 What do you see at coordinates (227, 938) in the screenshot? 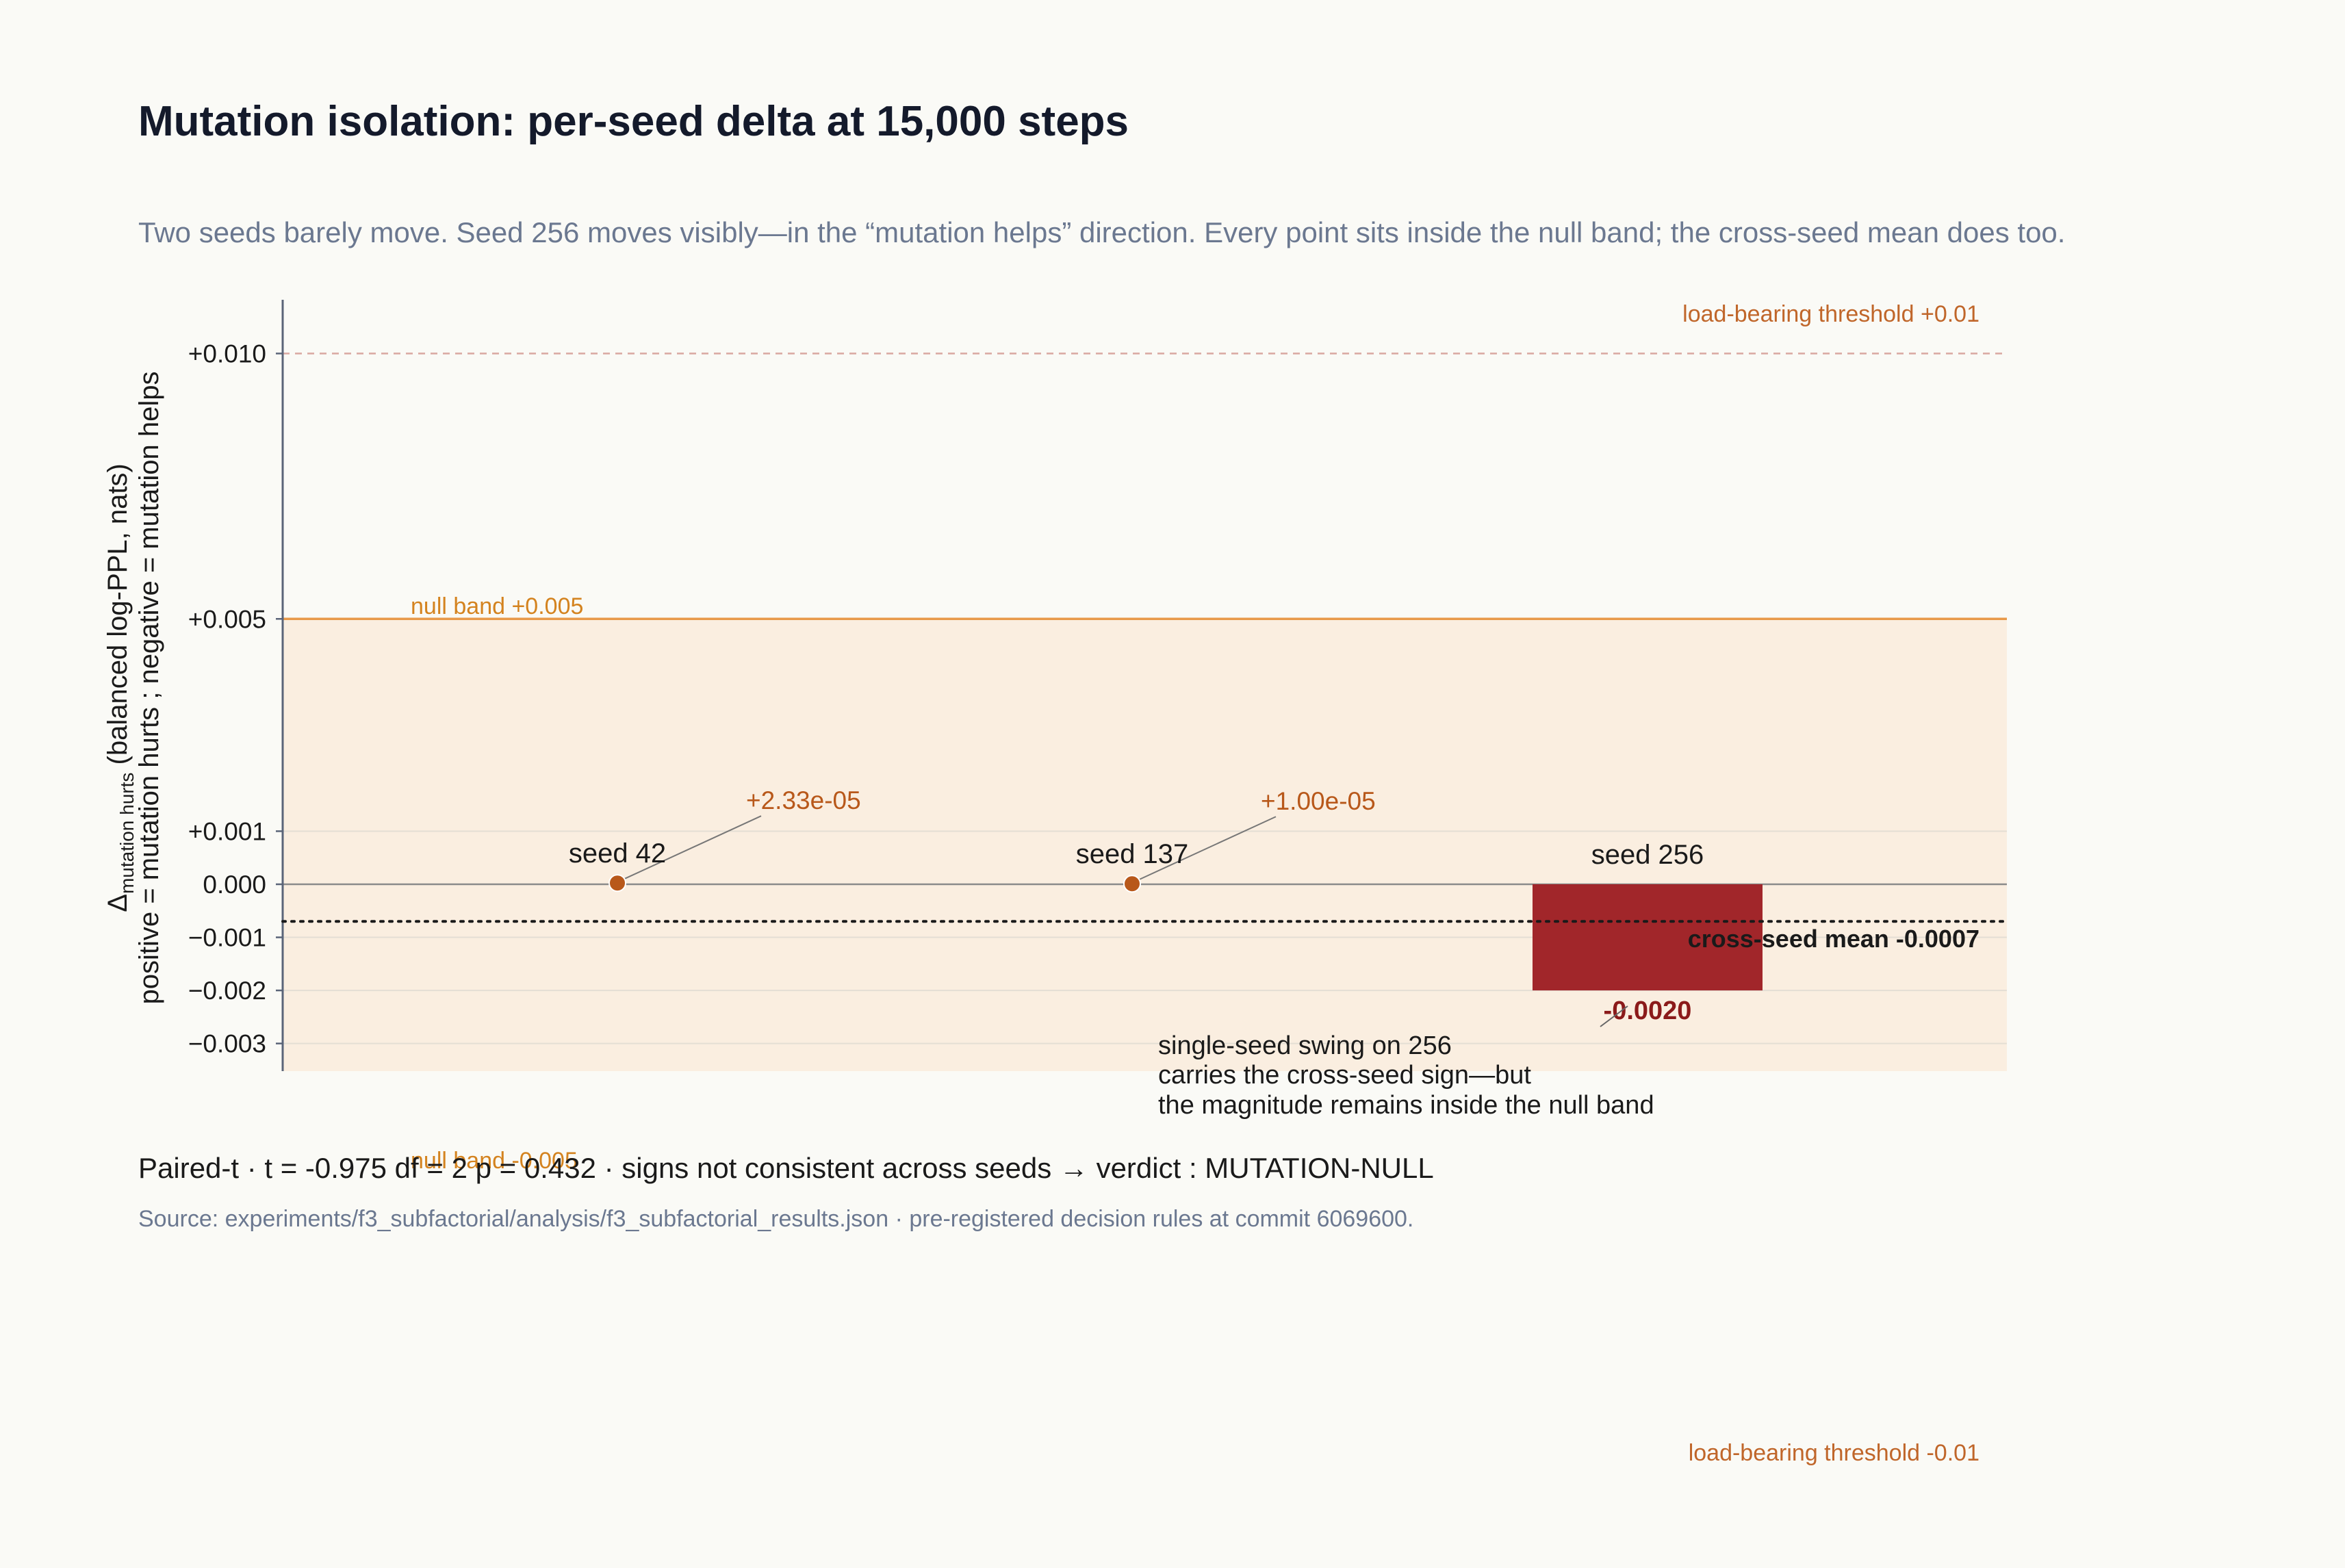
I see `y-tick-label: −0.001` at bounding box center [227, 938].